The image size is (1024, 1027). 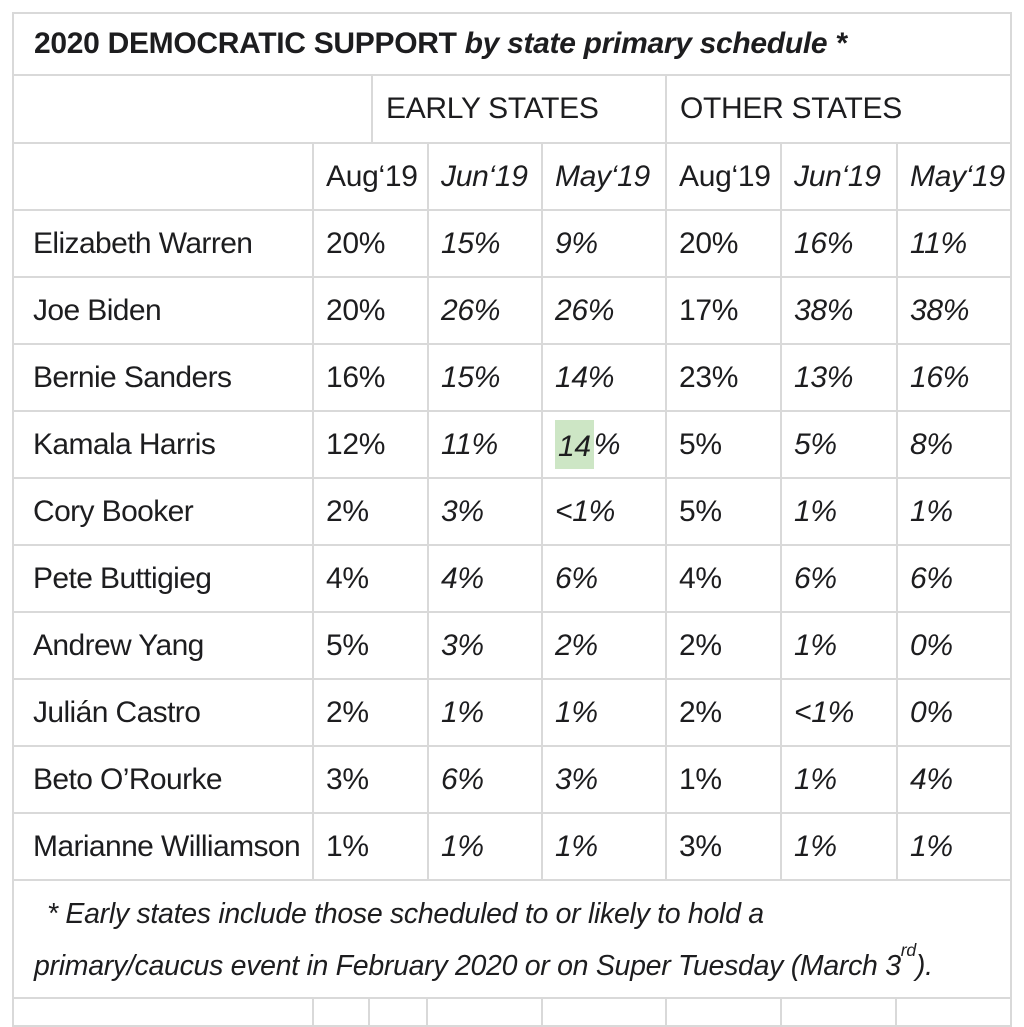 I want to click on table-row: Marianne Williamson 1% 1% 1% 3% 1% 1%, so click(x=512, y=846).